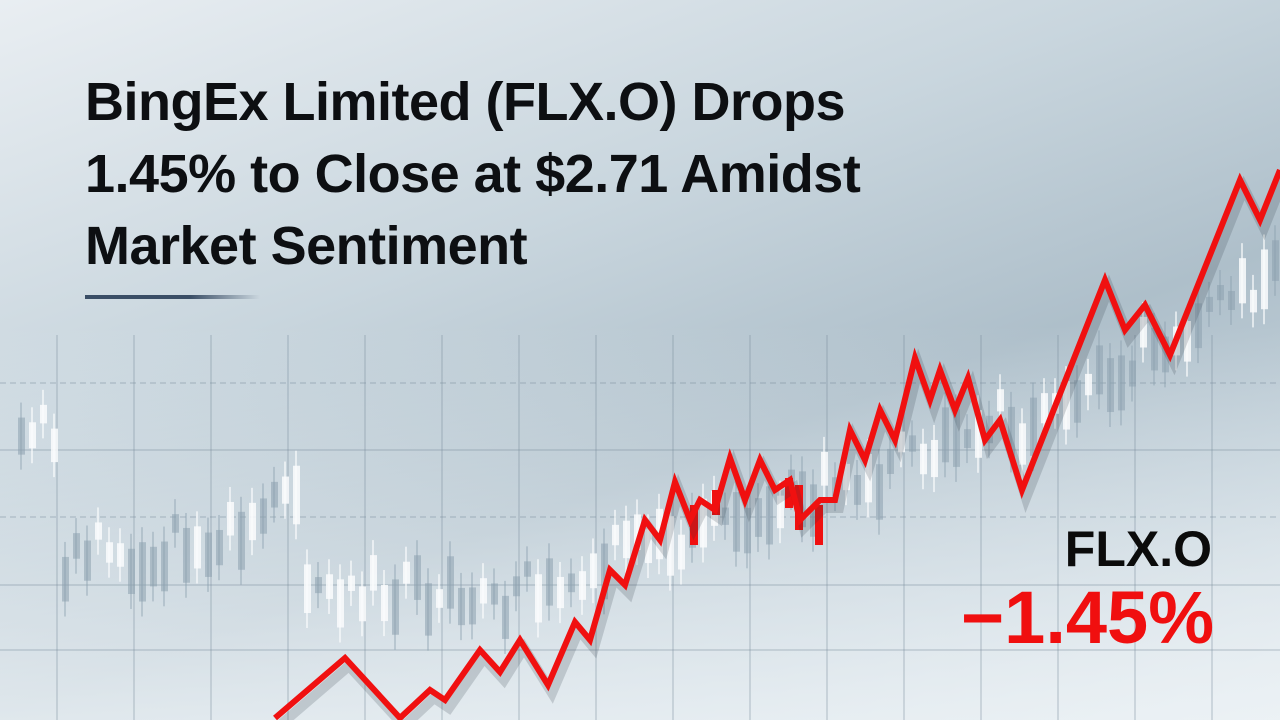  What do you see at coordinates (465, 102) in the screenshot?
I see `headline-line-1: BingEx Limited (FLX.O) Drops` at bounding box center [465, 102].